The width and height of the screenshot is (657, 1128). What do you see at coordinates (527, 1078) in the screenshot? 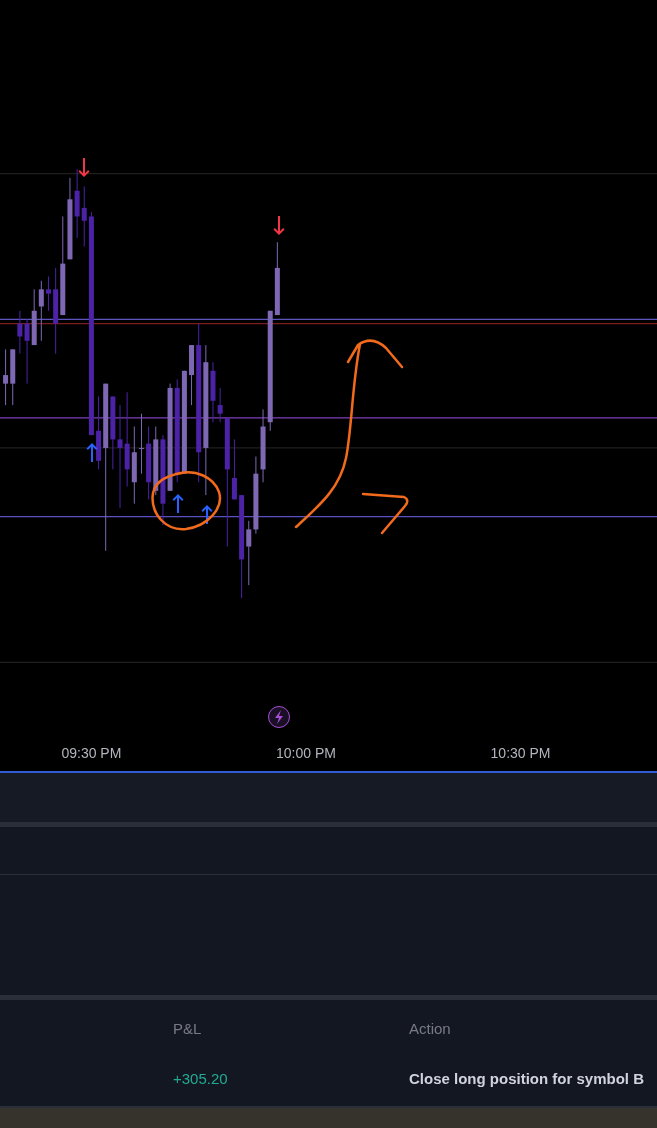
I see `text: Close long position for symbol B` at bounding box center [527, 1078].